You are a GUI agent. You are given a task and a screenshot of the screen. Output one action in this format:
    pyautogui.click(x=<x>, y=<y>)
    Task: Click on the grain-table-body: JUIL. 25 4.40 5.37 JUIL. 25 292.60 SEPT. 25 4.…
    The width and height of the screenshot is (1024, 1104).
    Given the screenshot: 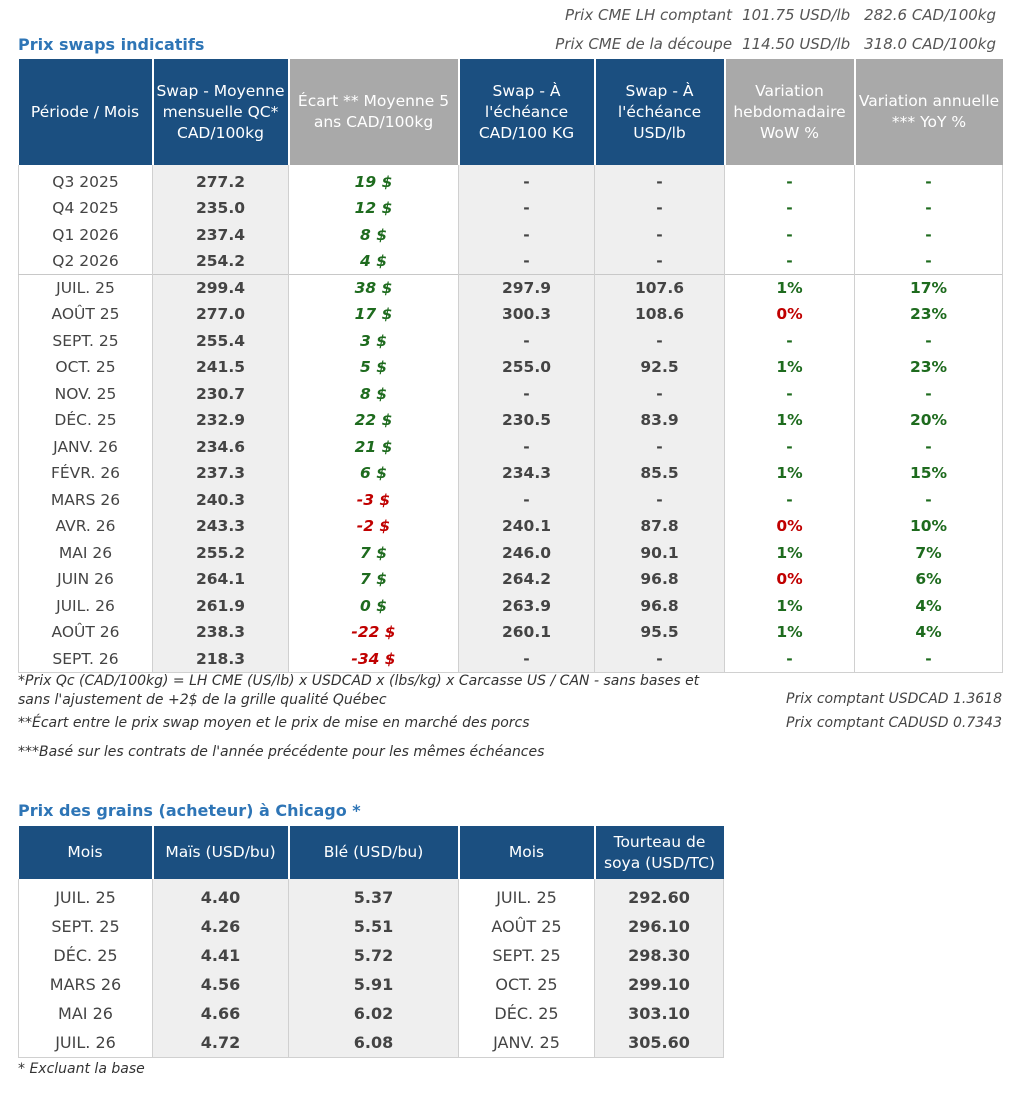 What is the action you would take?
    pyautogui.click(x=371, y=968)
    